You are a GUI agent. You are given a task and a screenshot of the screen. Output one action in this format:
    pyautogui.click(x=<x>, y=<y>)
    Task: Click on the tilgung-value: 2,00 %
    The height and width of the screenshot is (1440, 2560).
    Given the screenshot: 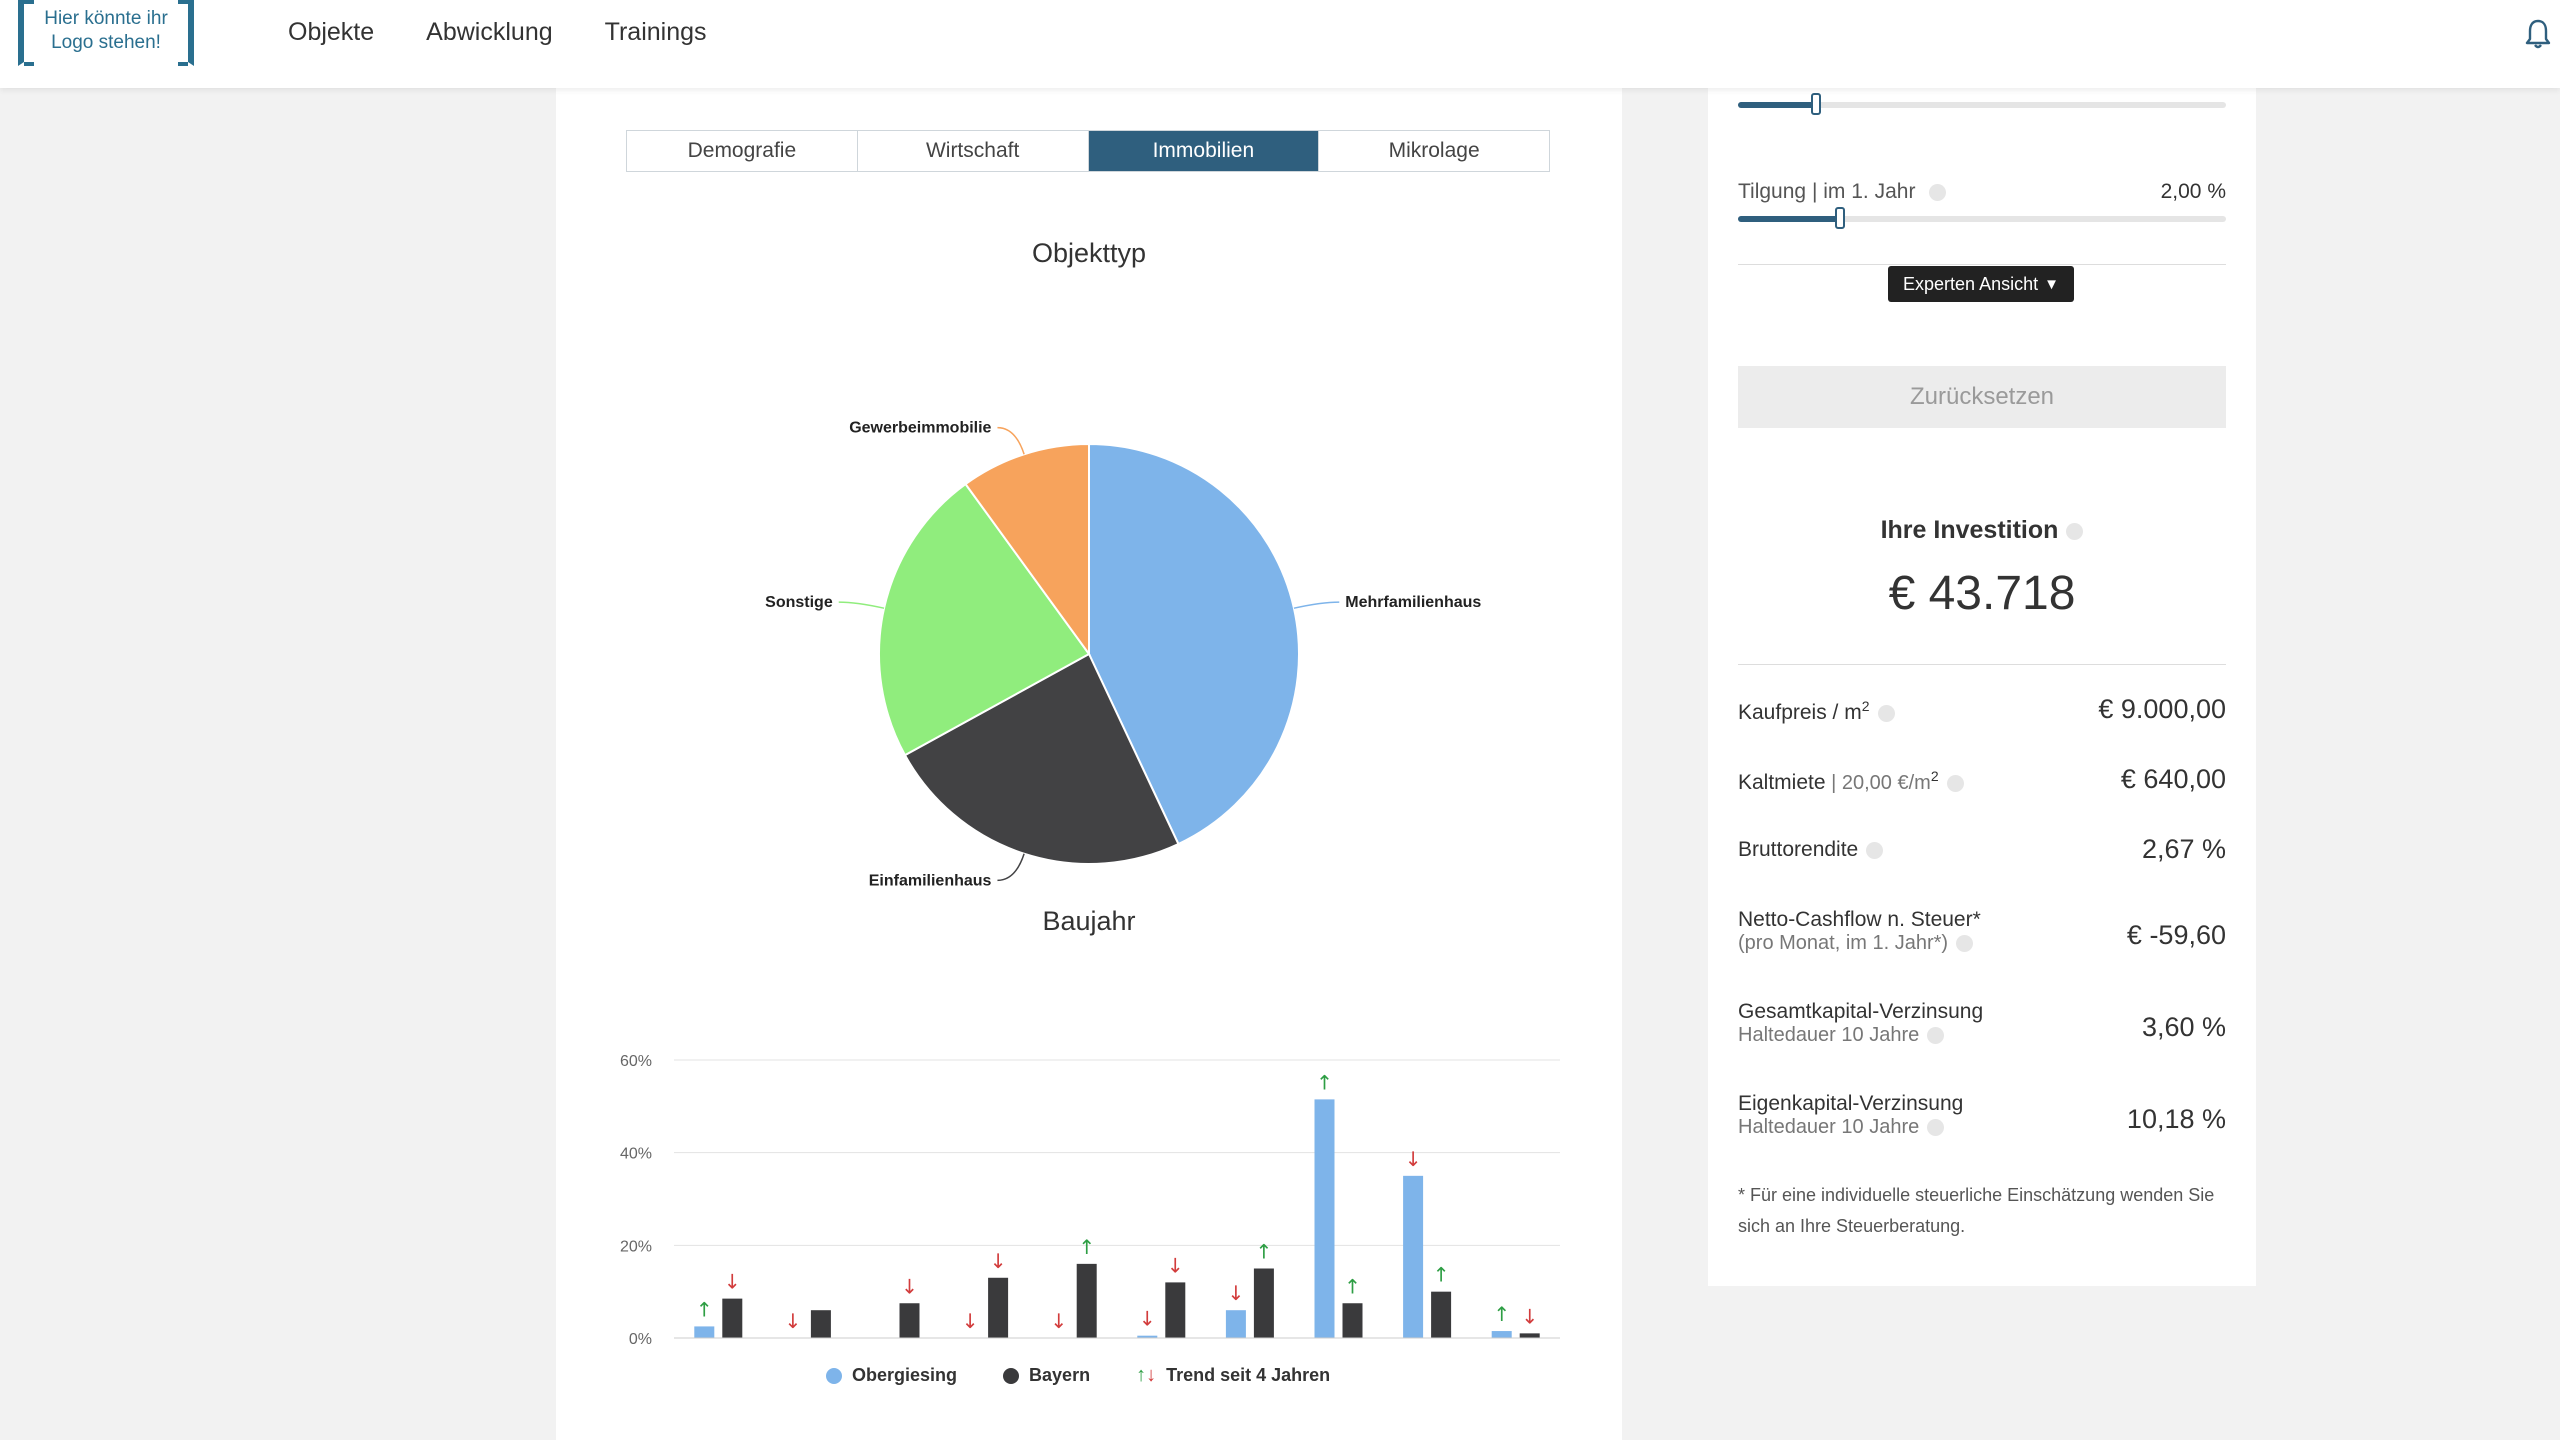 What is the action you would take?
    pyautogui.click(x=2193, y=191)
    